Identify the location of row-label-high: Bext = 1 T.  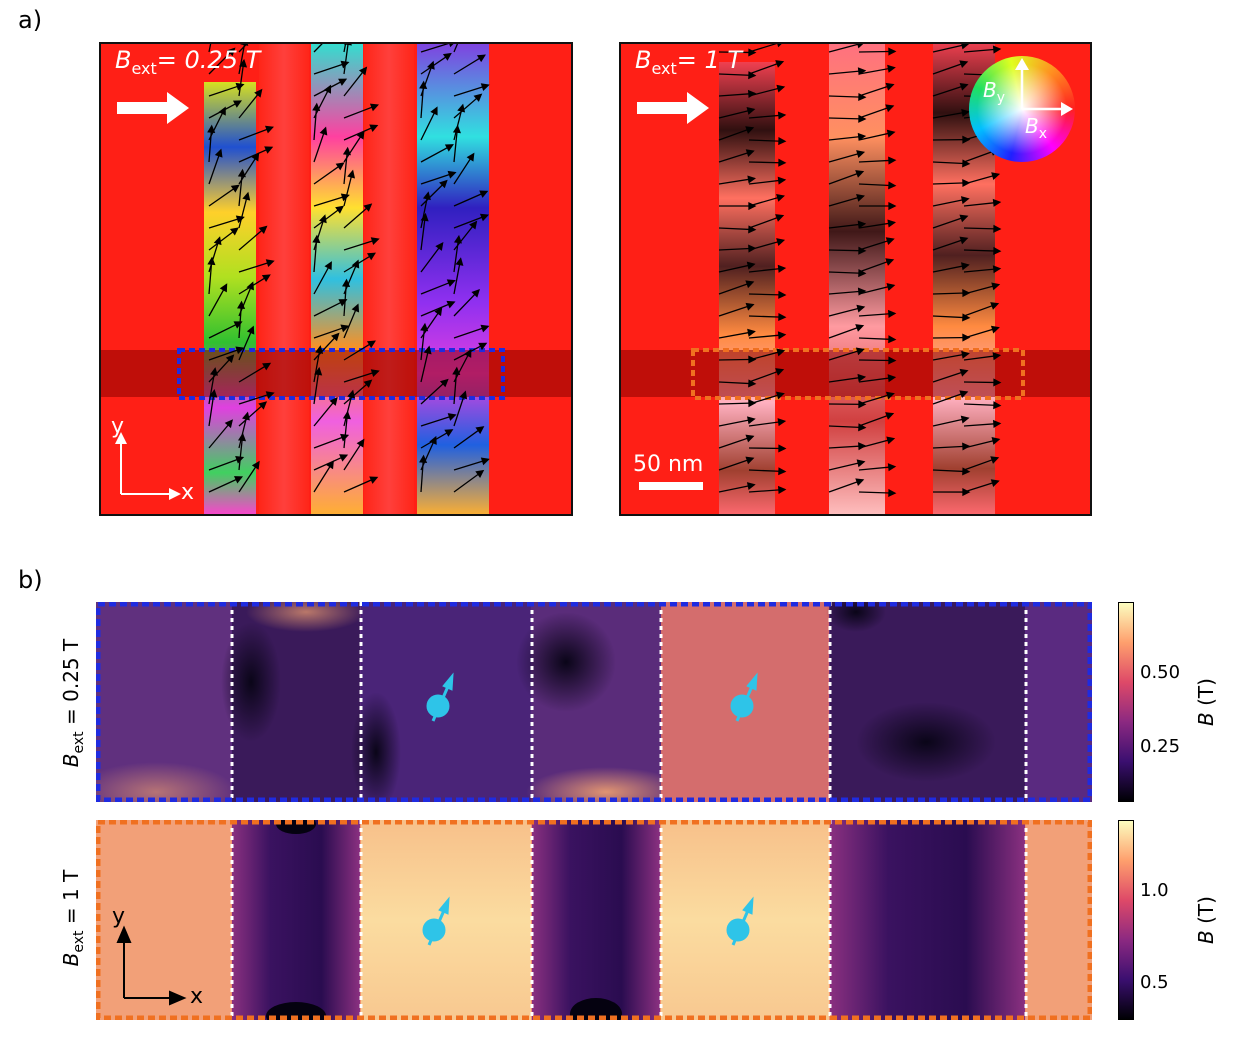
(73, 918).